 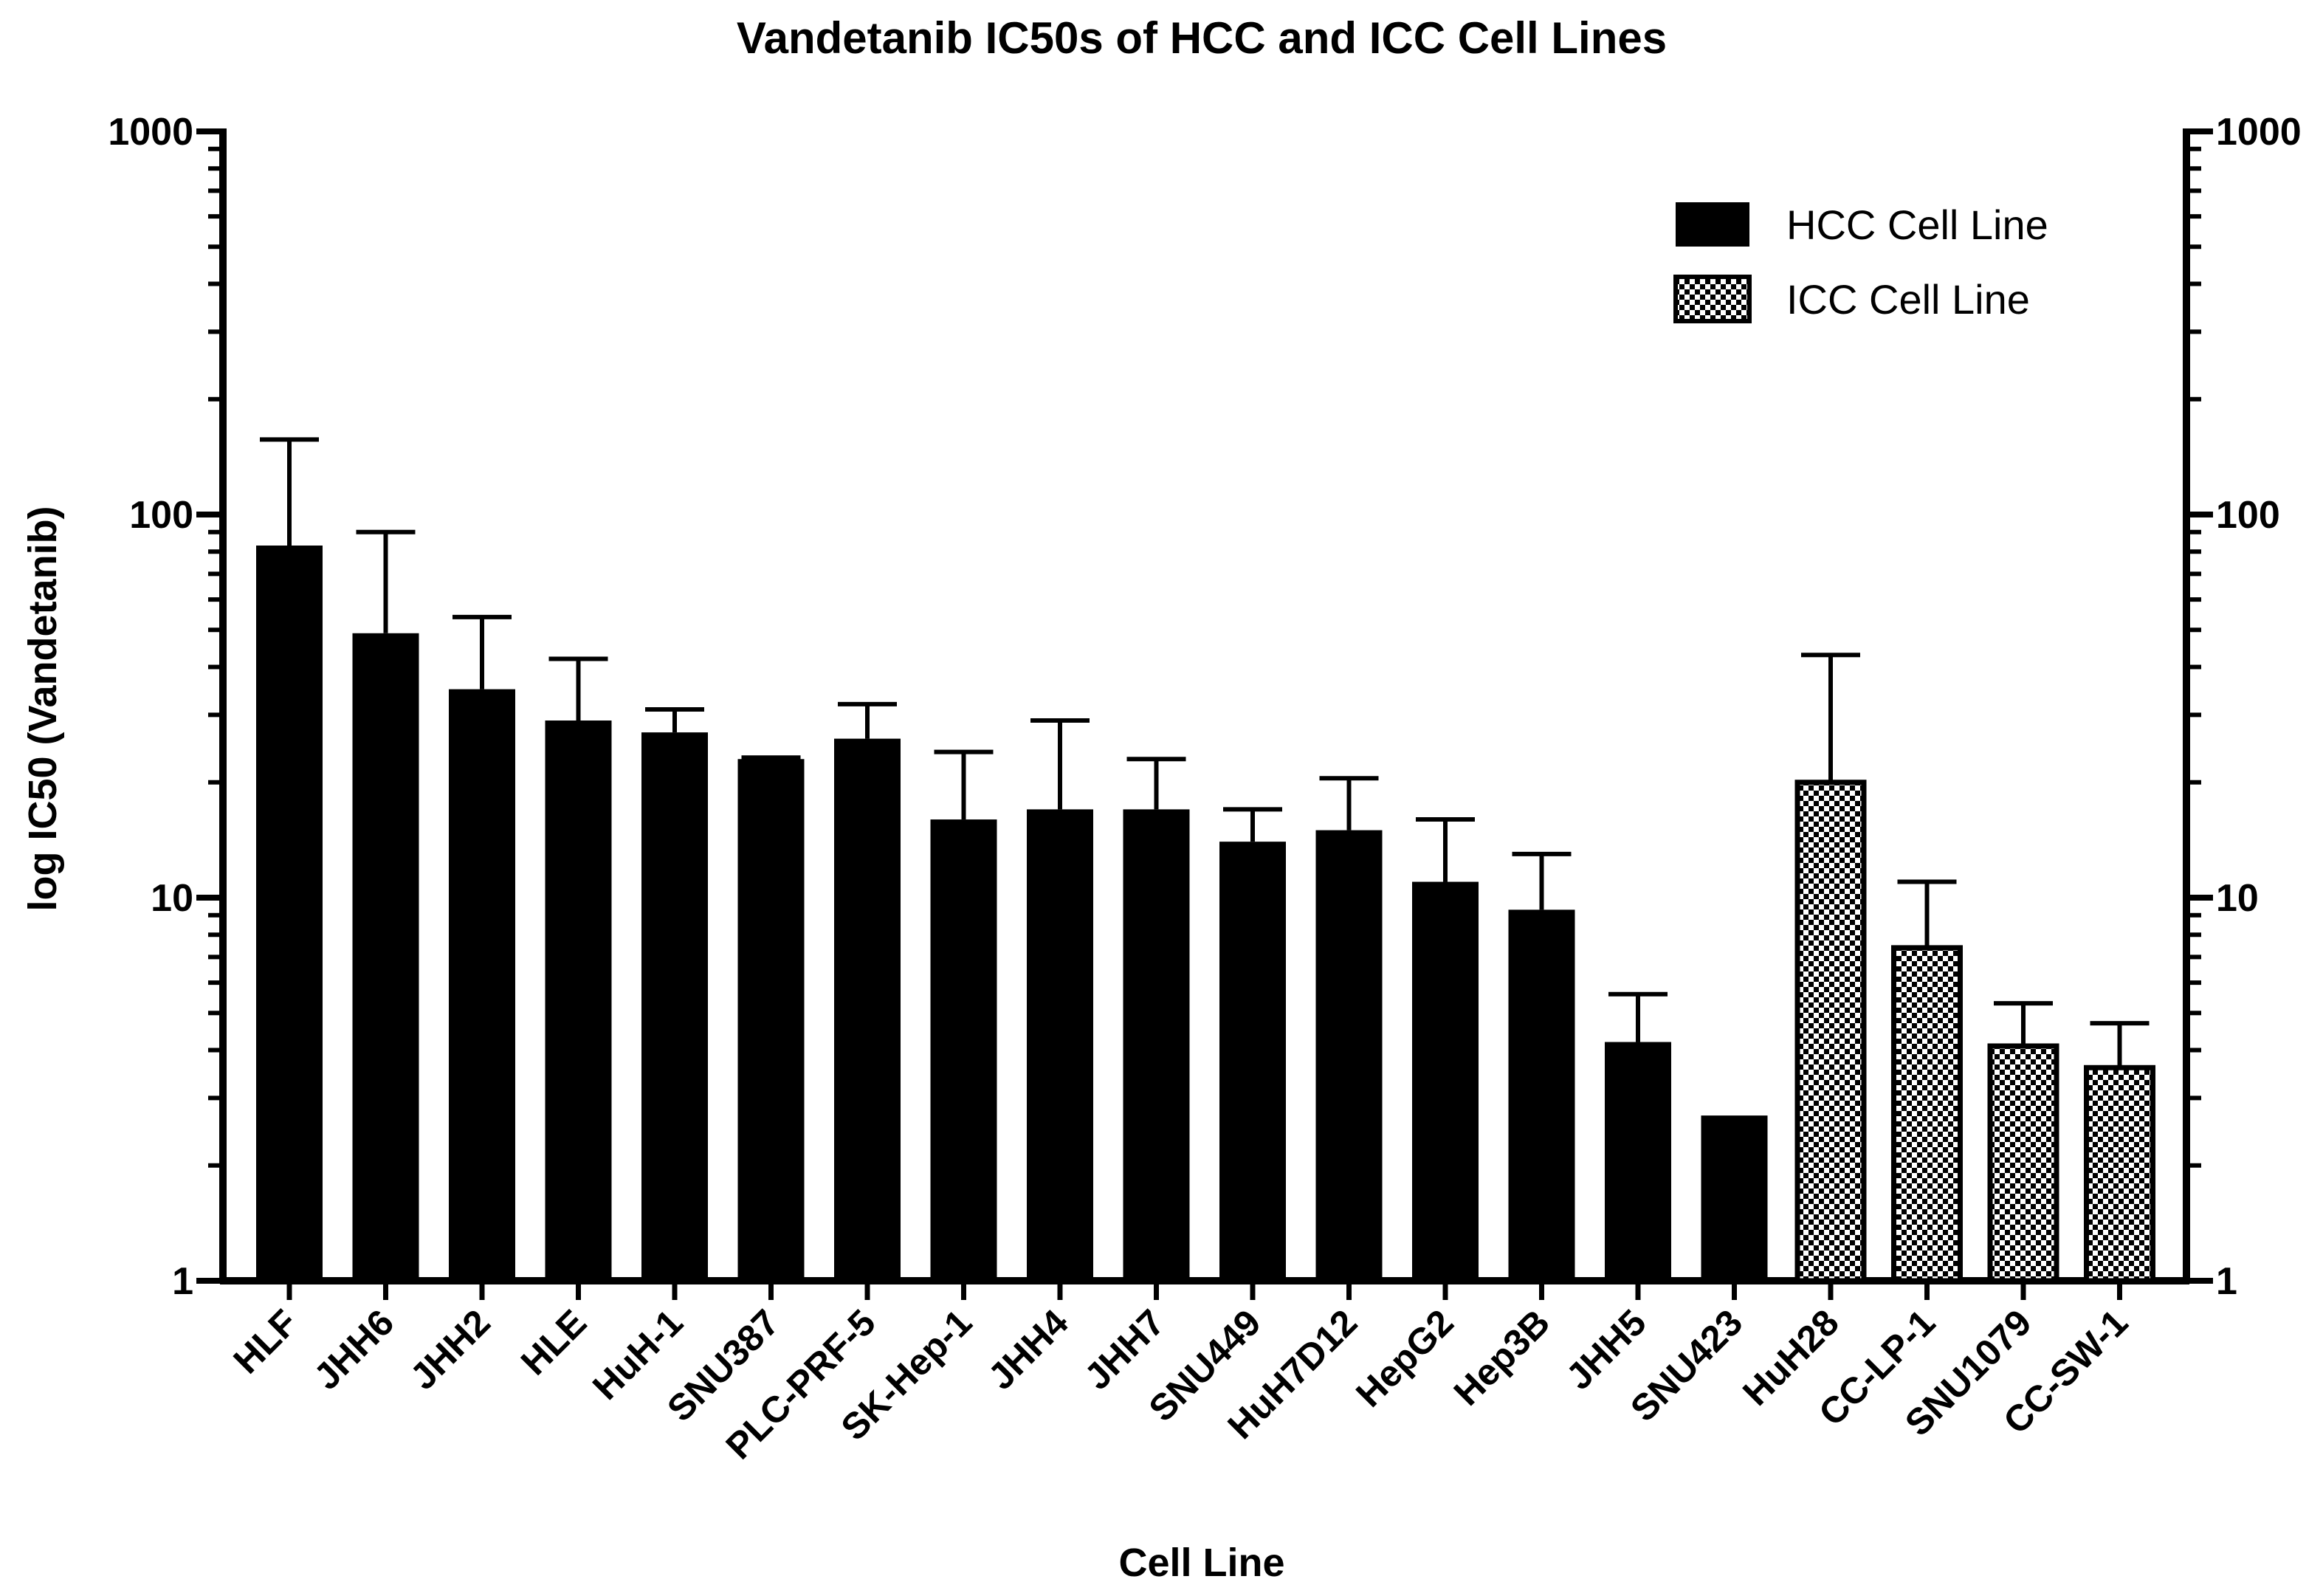 What do you see at coordinates (1156, 1045) in the screenshot?
I see `bar-jhh7` at bounding box center [1156, 1045].